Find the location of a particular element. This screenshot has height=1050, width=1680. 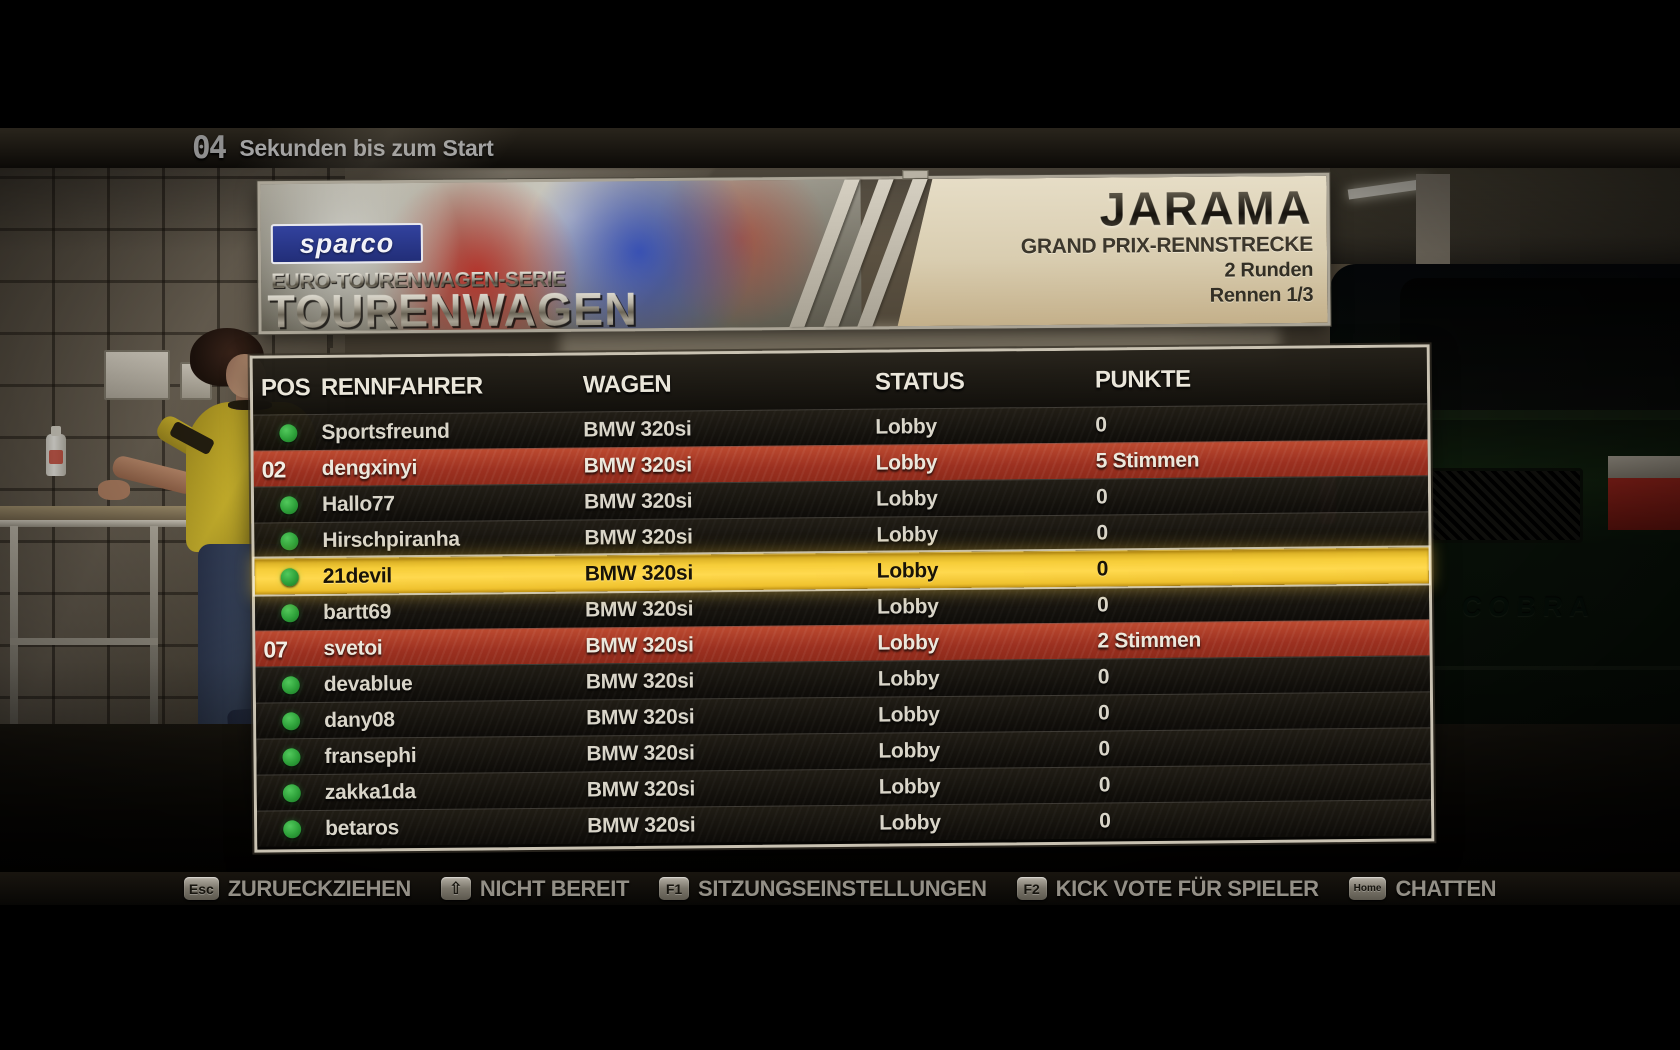

position-number: 02 is located at coordinates (273, 469).